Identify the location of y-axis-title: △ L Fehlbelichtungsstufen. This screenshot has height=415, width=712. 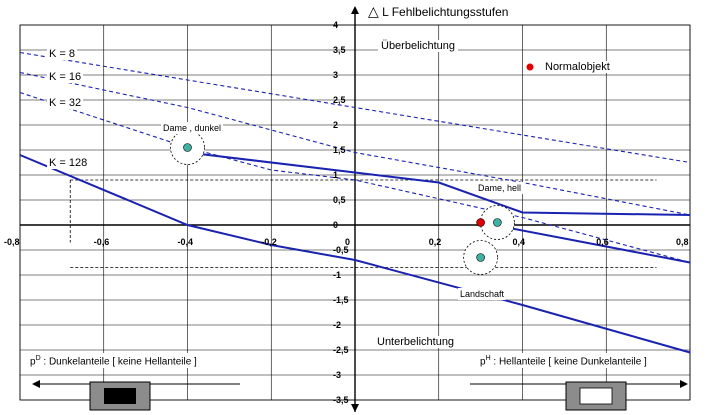
(438, 11).